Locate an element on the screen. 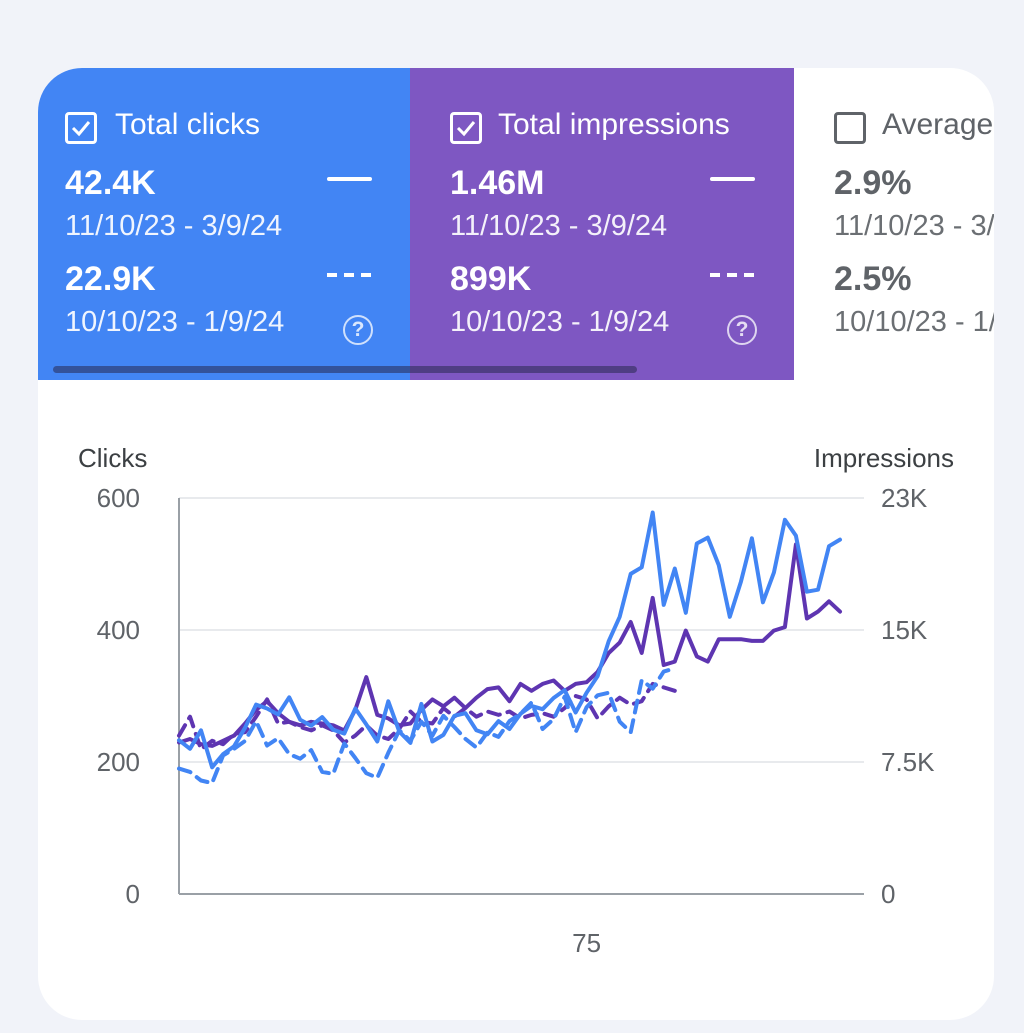  x-tick-label: 75 is located at coordinates (586, 943).